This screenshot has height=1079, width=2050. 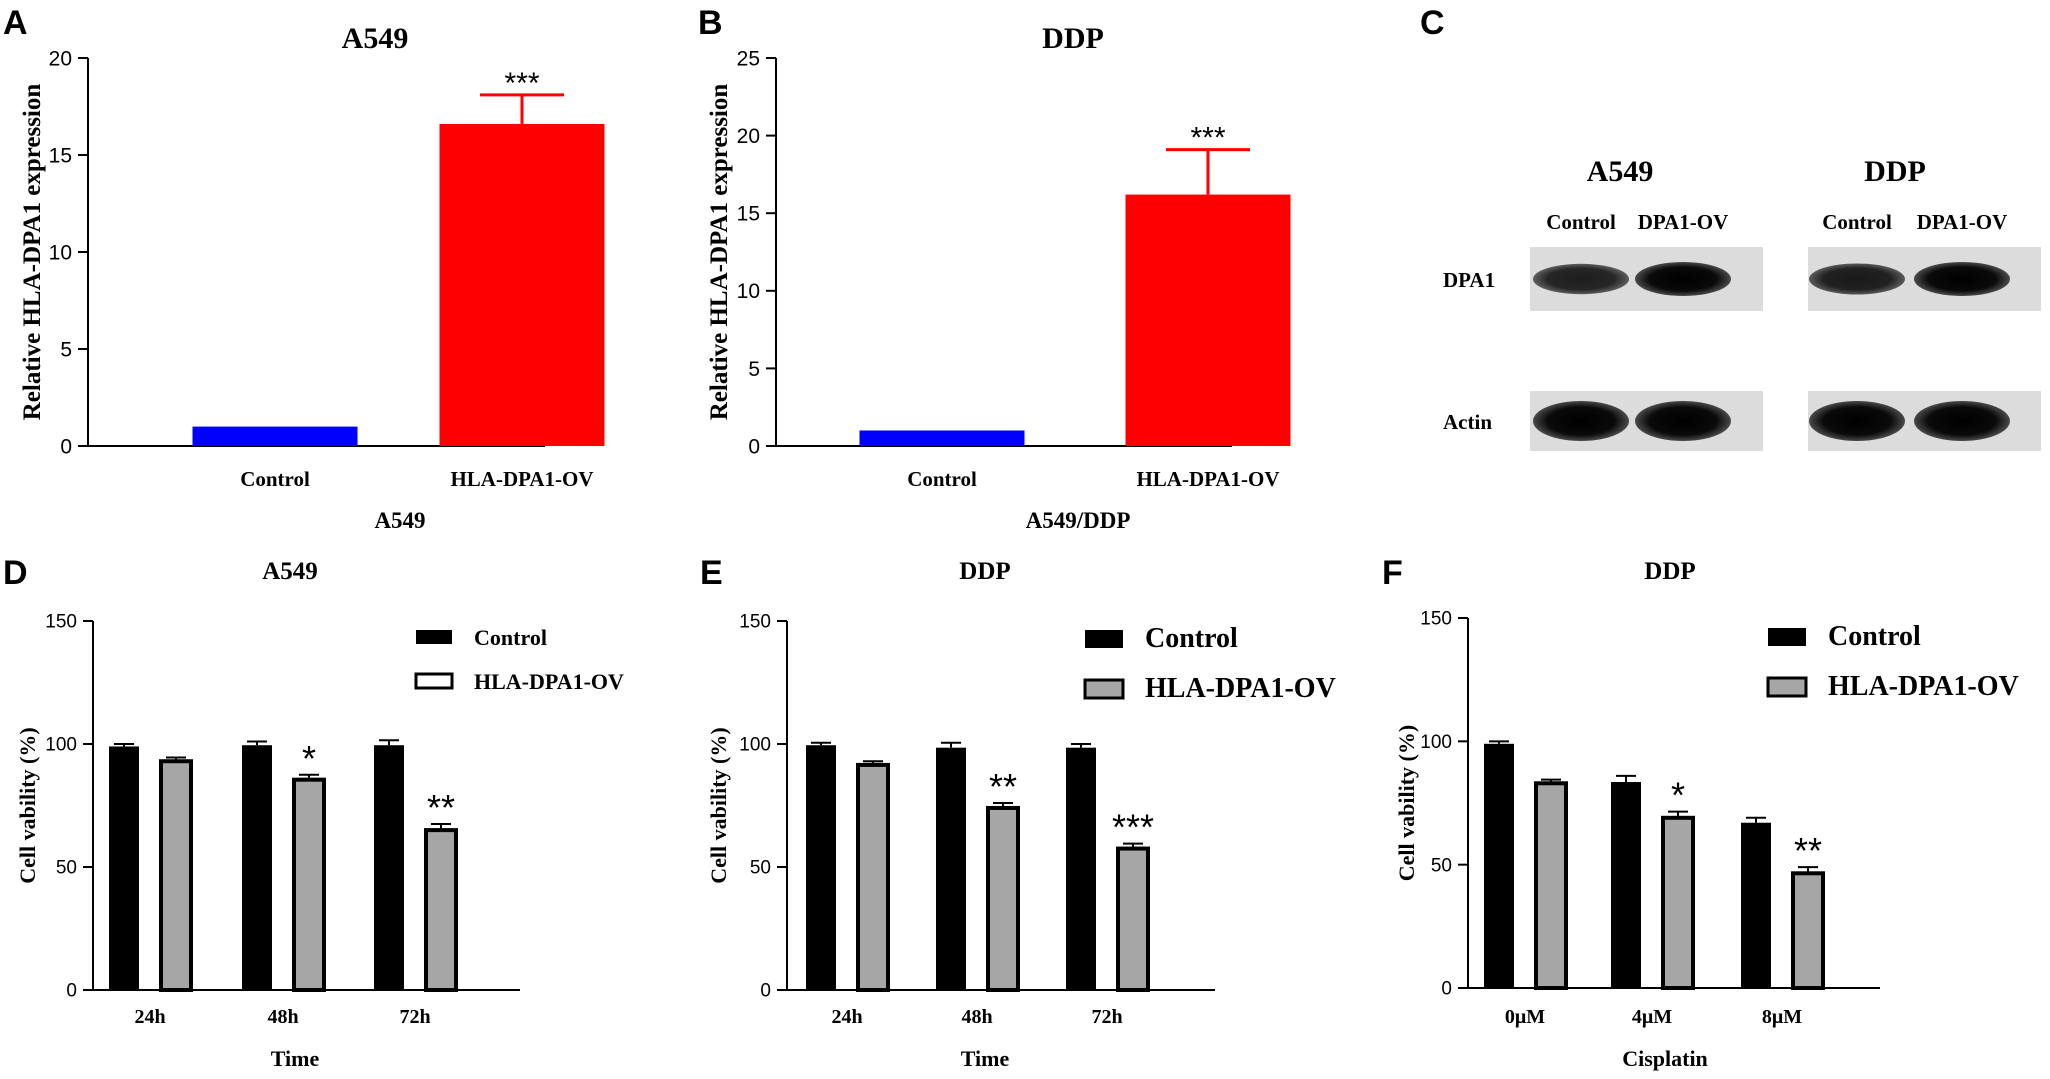 What do you see at coordinates (748, 58) in the screenshot?
I see `y-tick-label: 25` at bounding box center [748, 58].